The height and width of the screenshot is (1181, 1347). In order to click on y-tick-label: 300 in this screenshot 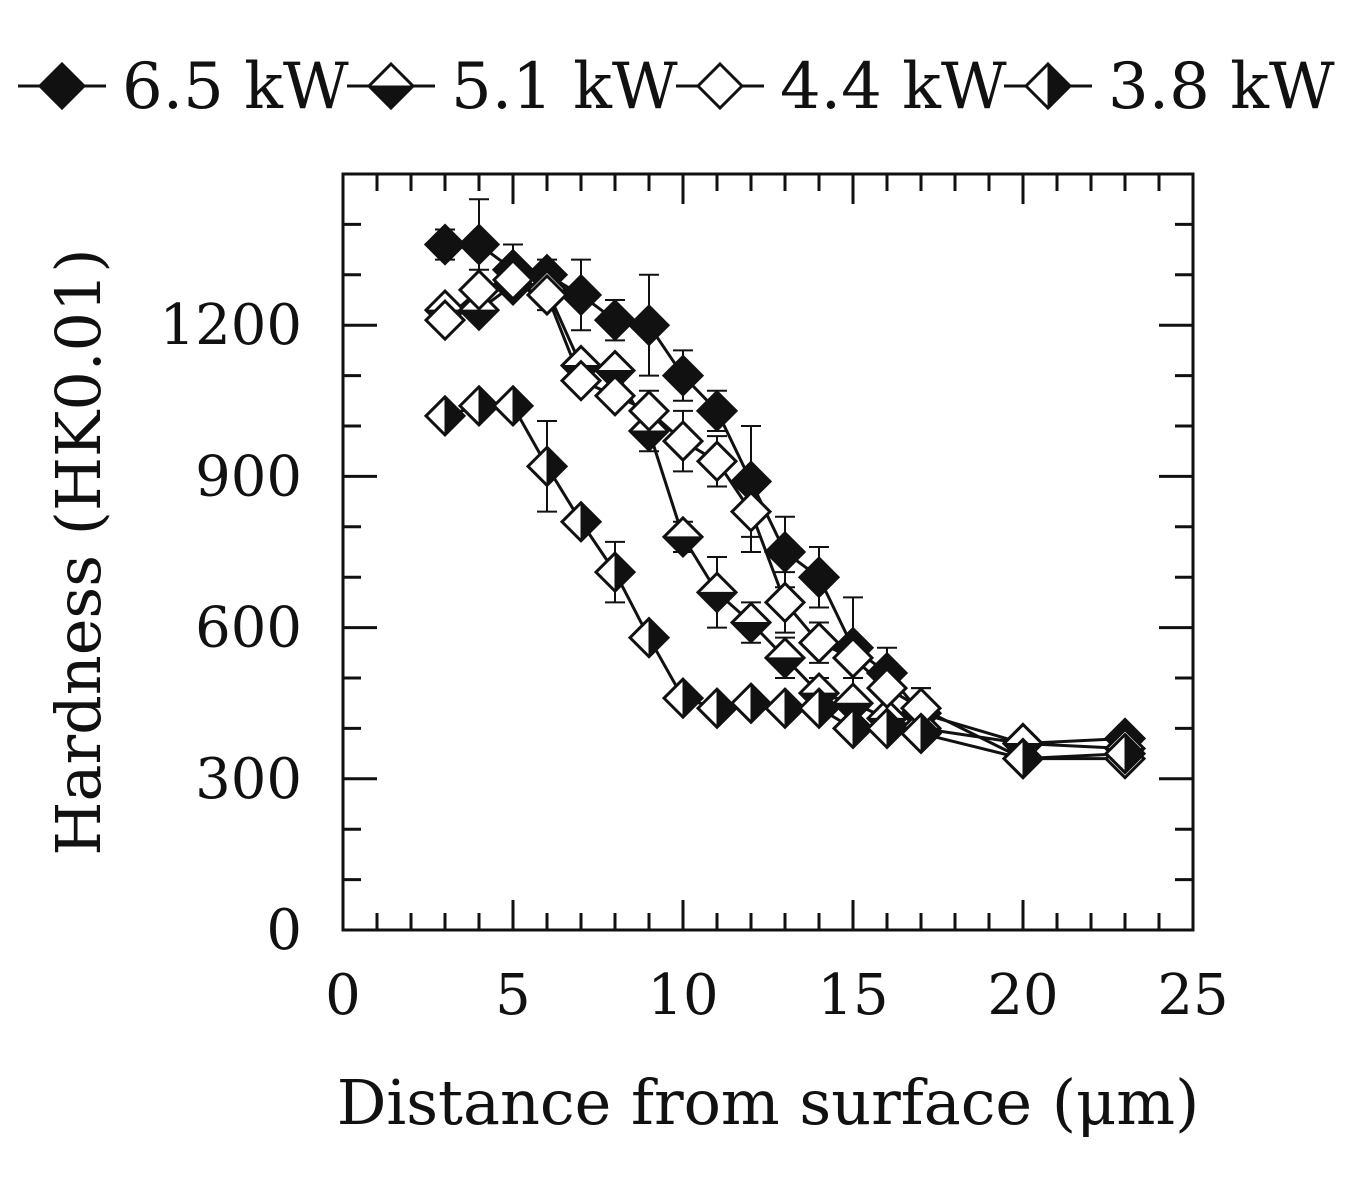, I will do `click(248, 779)`.